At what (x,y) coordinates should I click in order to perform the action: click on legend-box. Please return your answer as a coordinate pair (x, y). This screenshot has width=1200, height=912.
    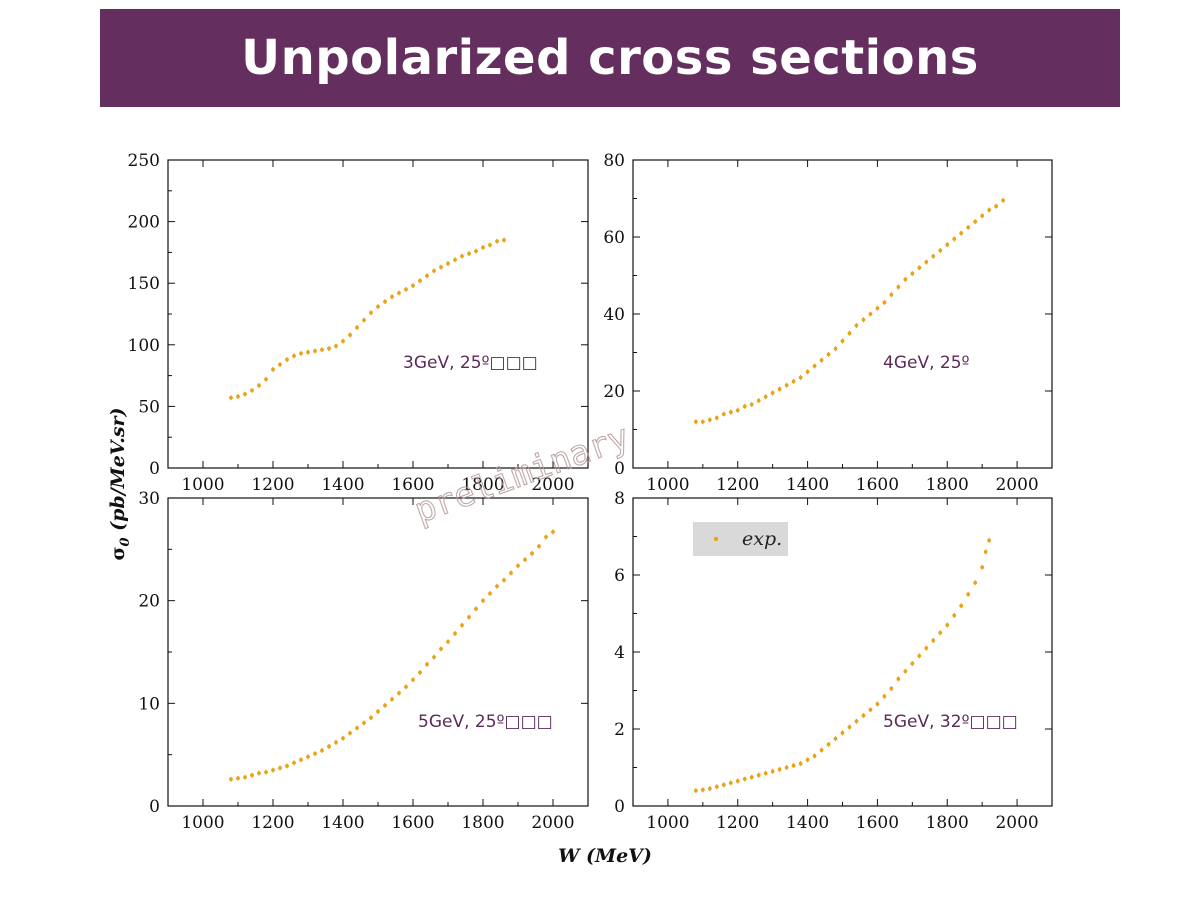
    Looking at the image, I should click on (740, 539).